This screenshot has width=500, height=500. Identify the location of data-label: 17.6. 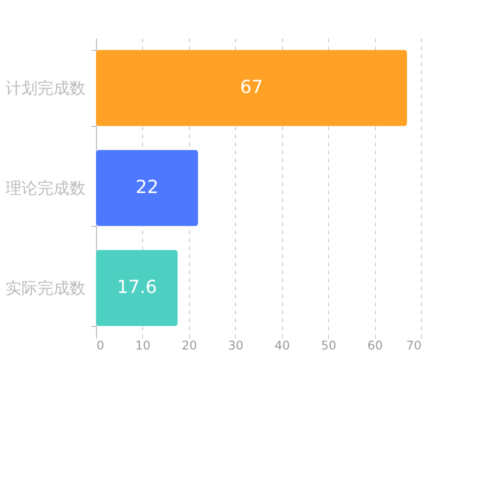
(136, 287).